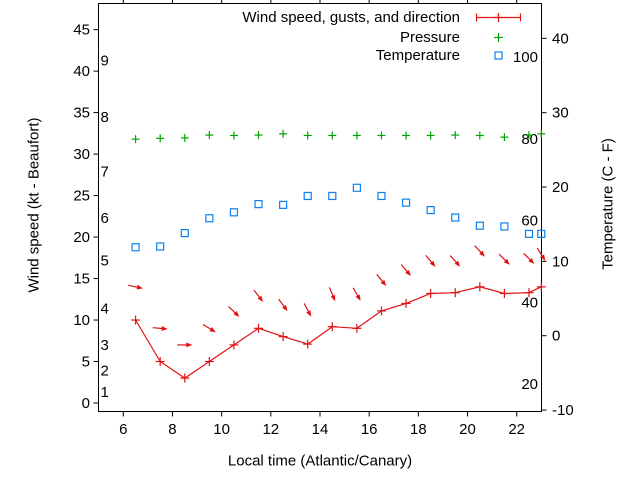  Describe the element at coordinates (418, 429) in the screenshot. I see `x-tick-label: 18` at that location.